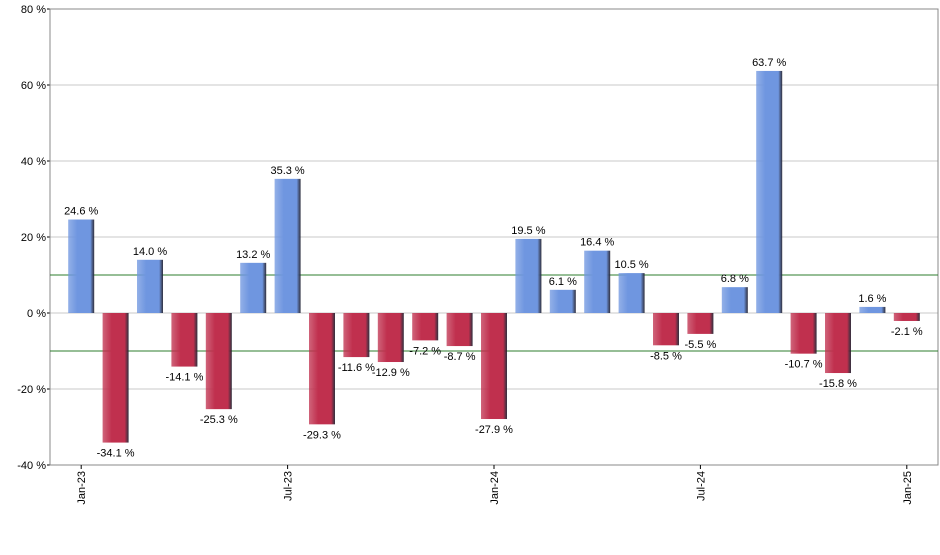 Image resolution: width=940 pixels, height=555 pixels. Describe the element at coordinates (908, 488) in the screenshot. I see `x-tick-label: Jan-25` at that location.